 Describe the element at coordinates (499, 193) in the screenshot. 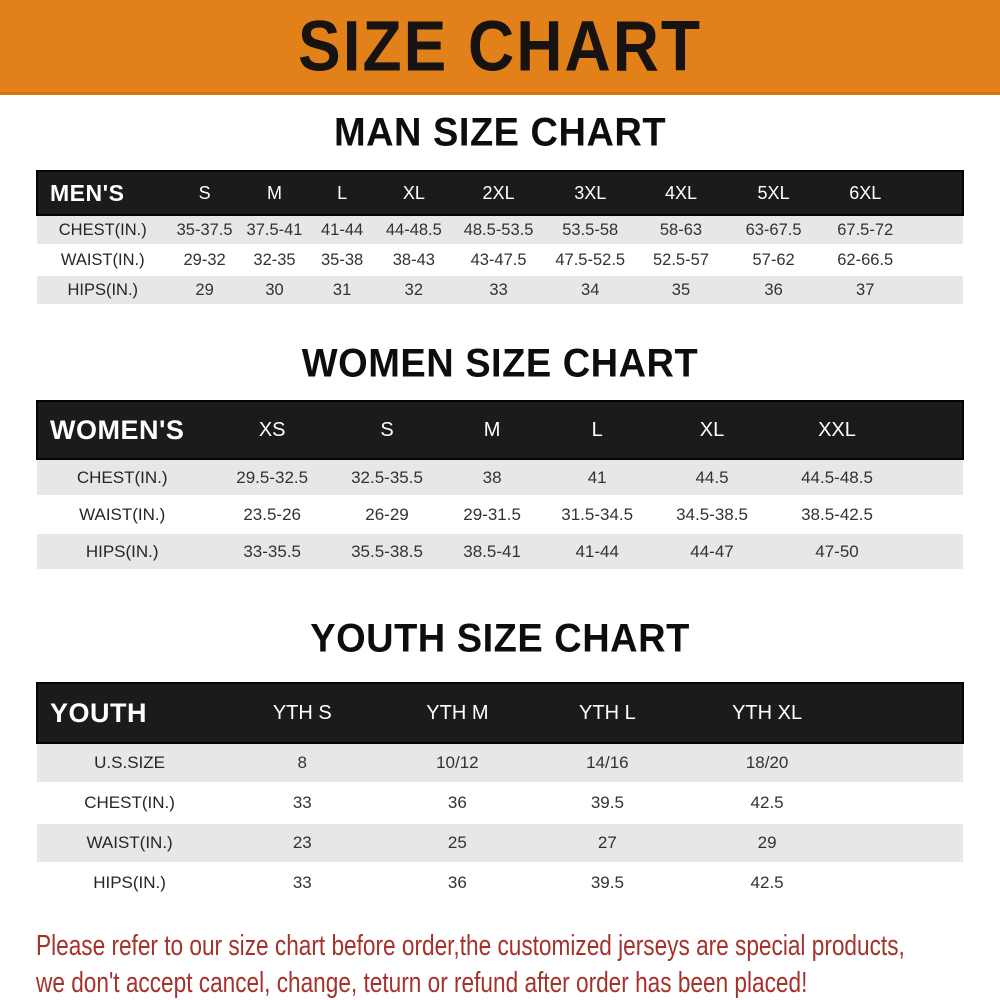

I see `men-header-row: MEN'S S M L XL 2XL 3XL 4XL 5XL 6XL` at that location.